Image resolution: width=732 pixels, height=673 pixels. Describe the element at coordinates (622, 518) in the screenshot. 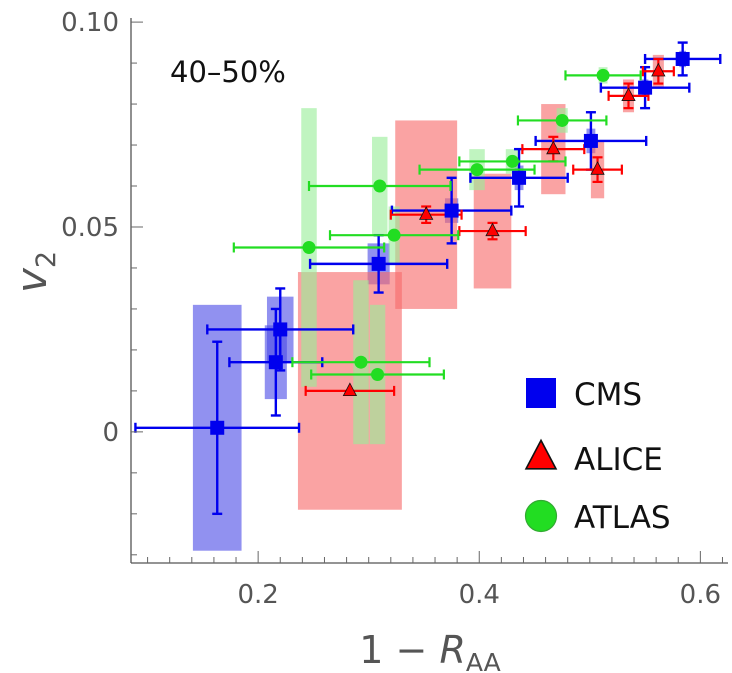

I see `legend-atlas-label: ATLAS` at that location.